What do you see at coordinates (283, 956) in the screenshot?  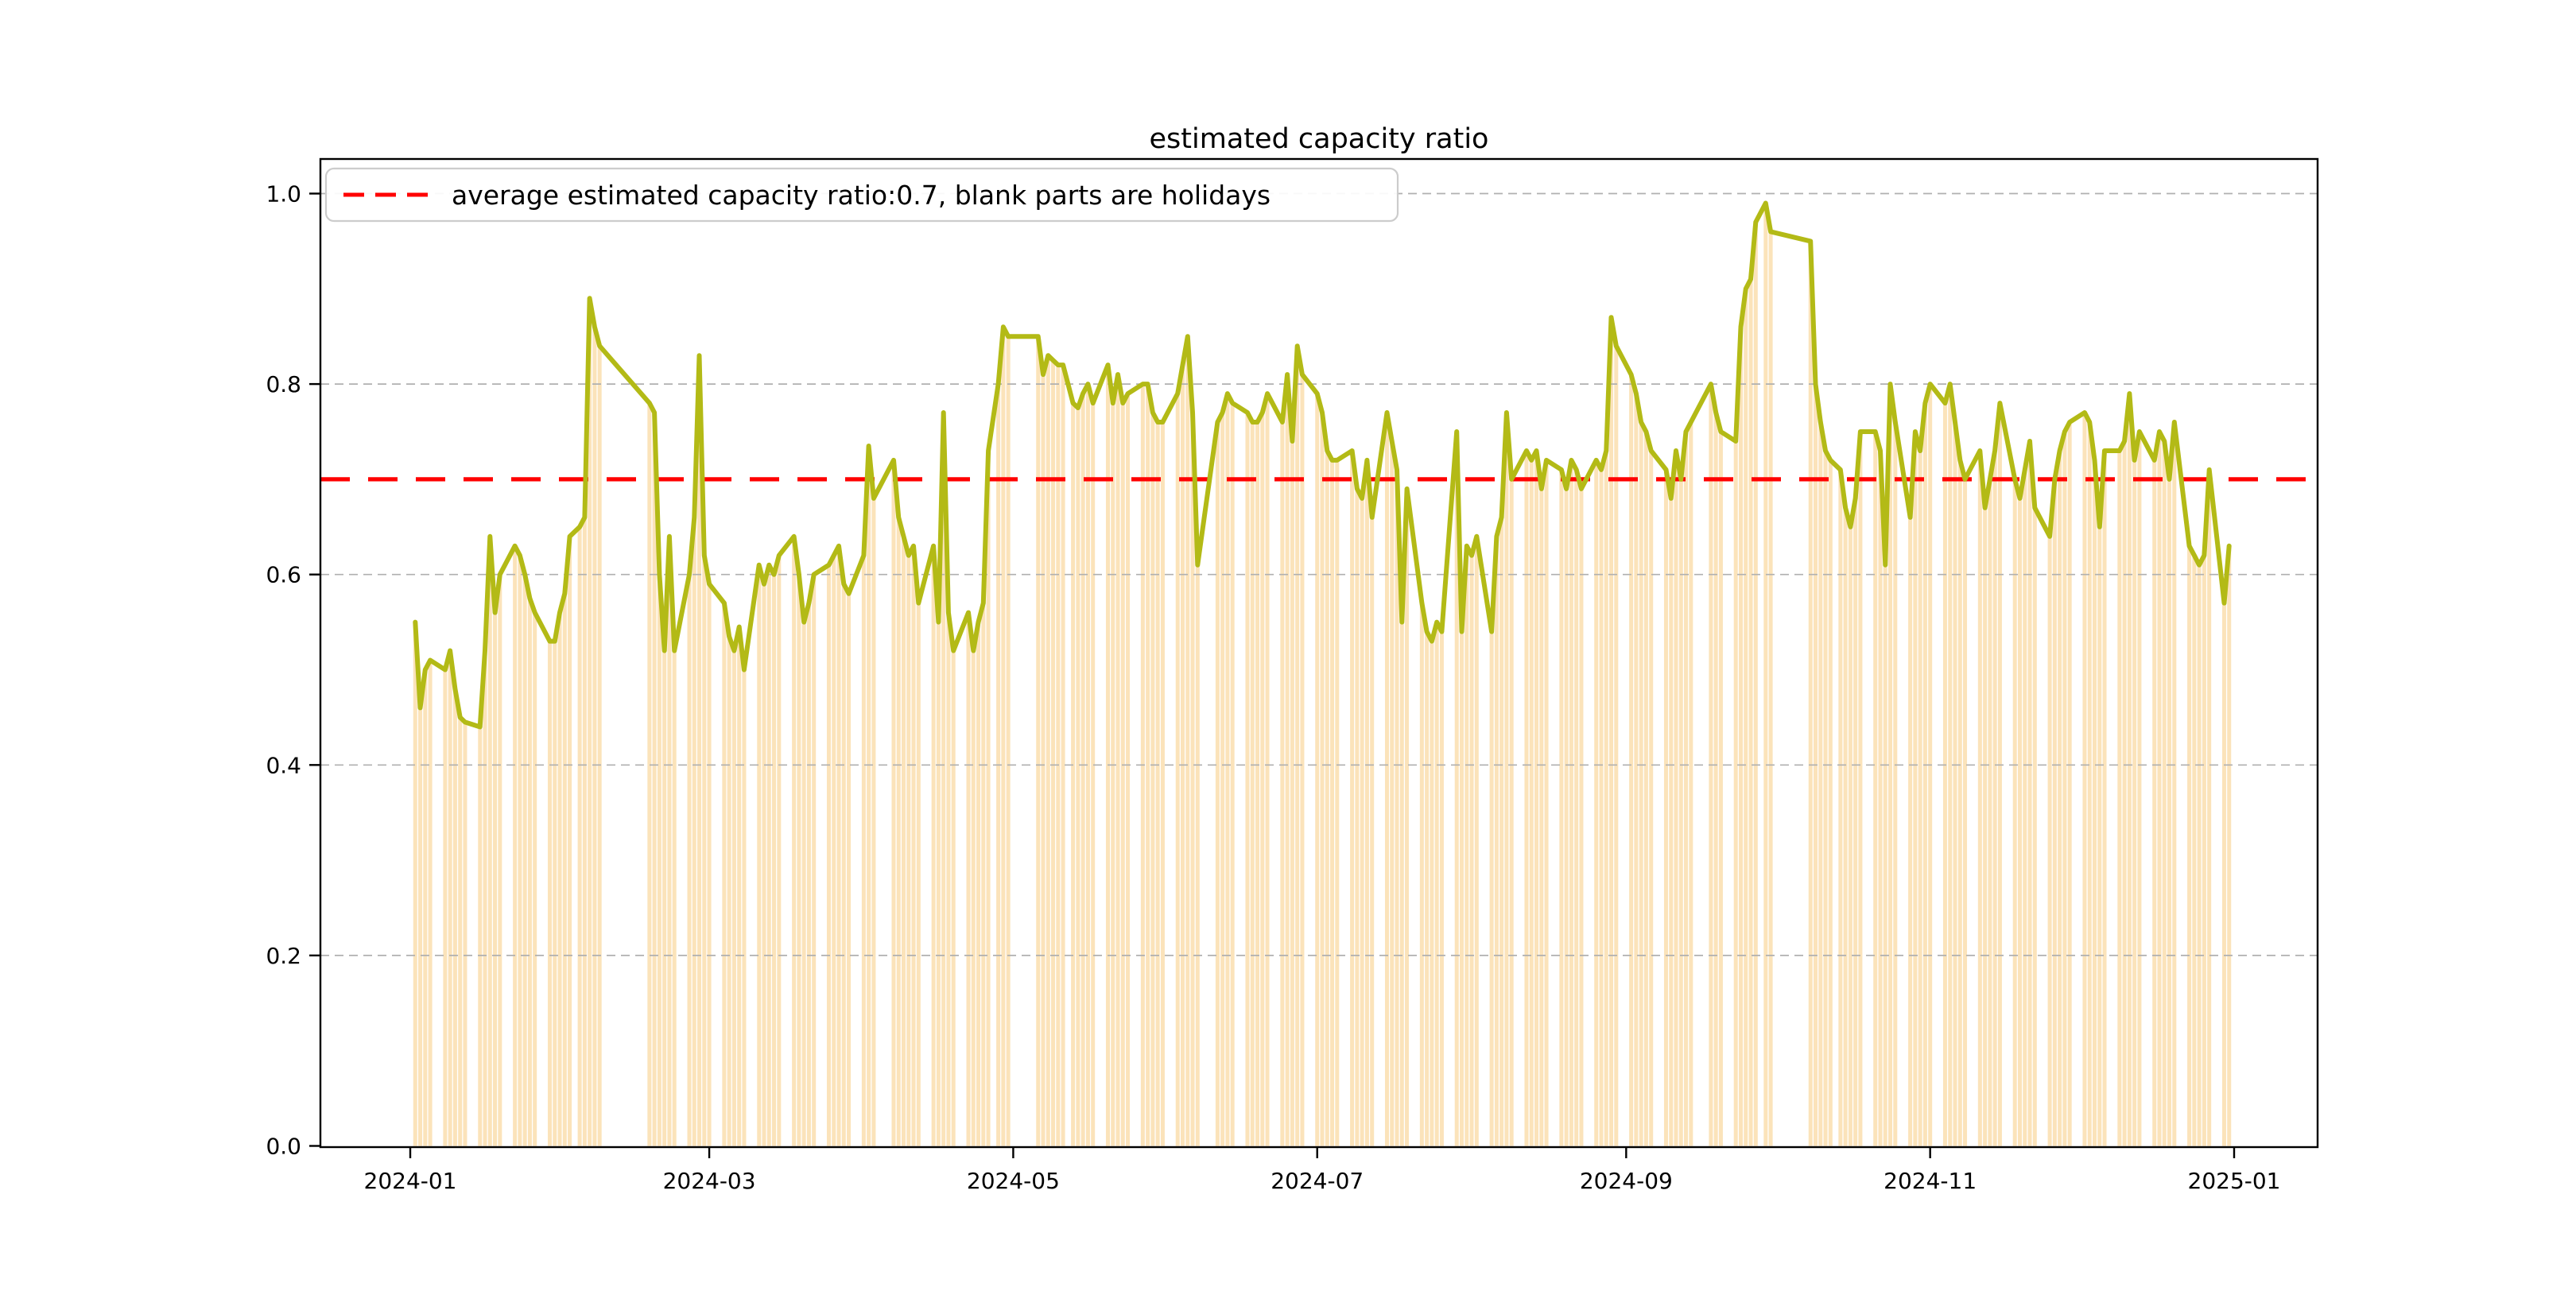 I see `y-tick-label-0.2: 0.2` at bounding box center [283, 956].